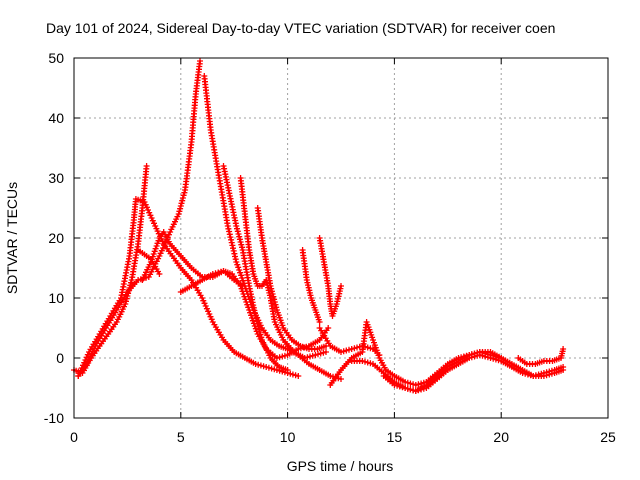  What do you see at coordinates (349, 341) in the screenshot?
I see `series-sat-m` at bounding box center [349, 341].